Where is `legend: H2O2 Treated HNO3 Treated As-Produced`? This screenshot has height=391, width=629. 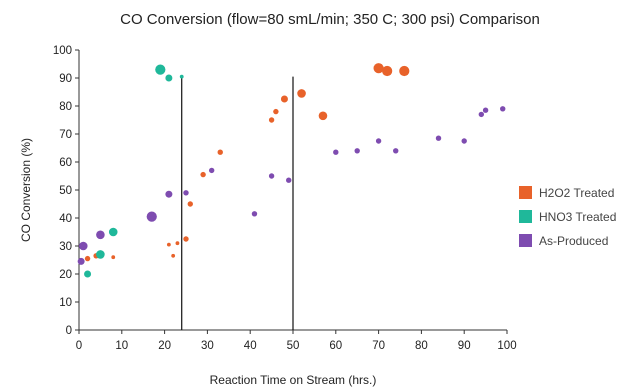 legend: H2O2 Treated HNO3 Treated As-Produced is located at coordinates (567, 217).